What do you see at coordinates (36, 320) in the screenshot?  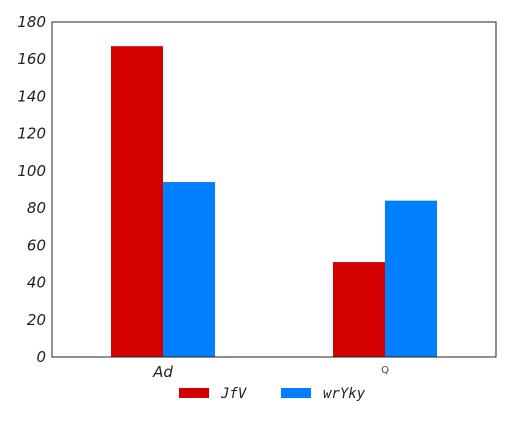 I see `y-tick-label: 20` at bounding box center [36, 320].